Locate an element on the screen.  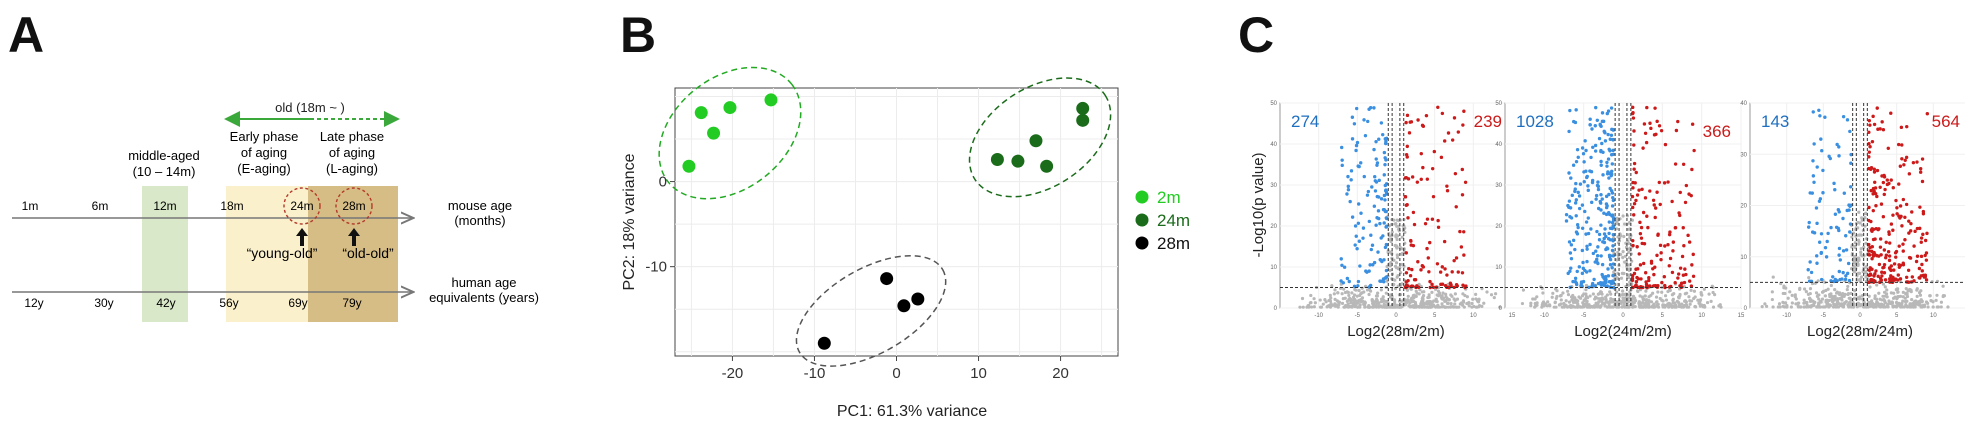
old-label: old (18m ~ ) is located at coordinates (310, 107).